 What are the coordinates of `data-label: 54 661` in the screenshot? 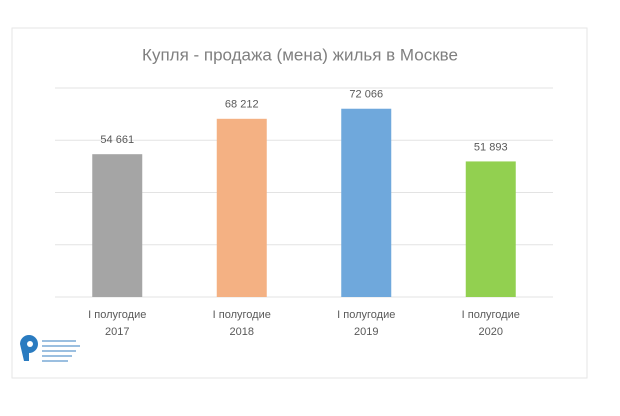 It's located at (117, 140).